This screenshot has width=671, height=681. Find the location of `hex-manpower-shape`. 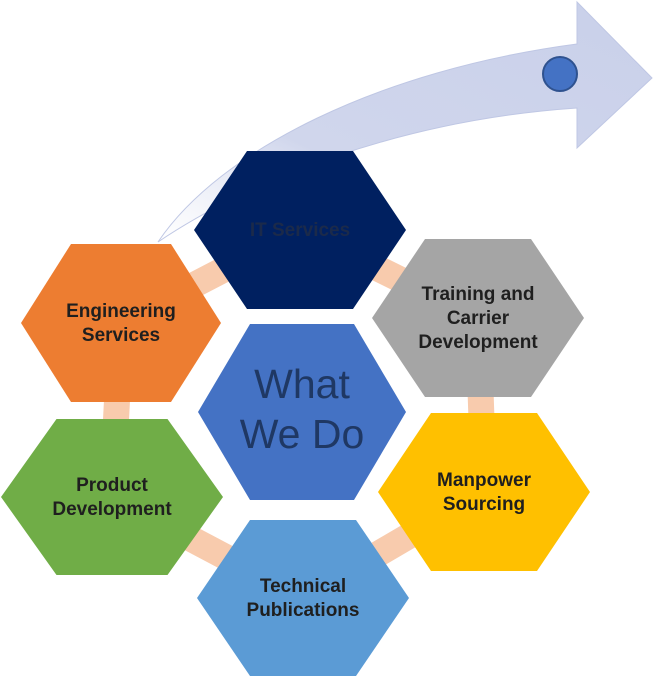

hex-manpower-shape is located at coordinates (484, 492).